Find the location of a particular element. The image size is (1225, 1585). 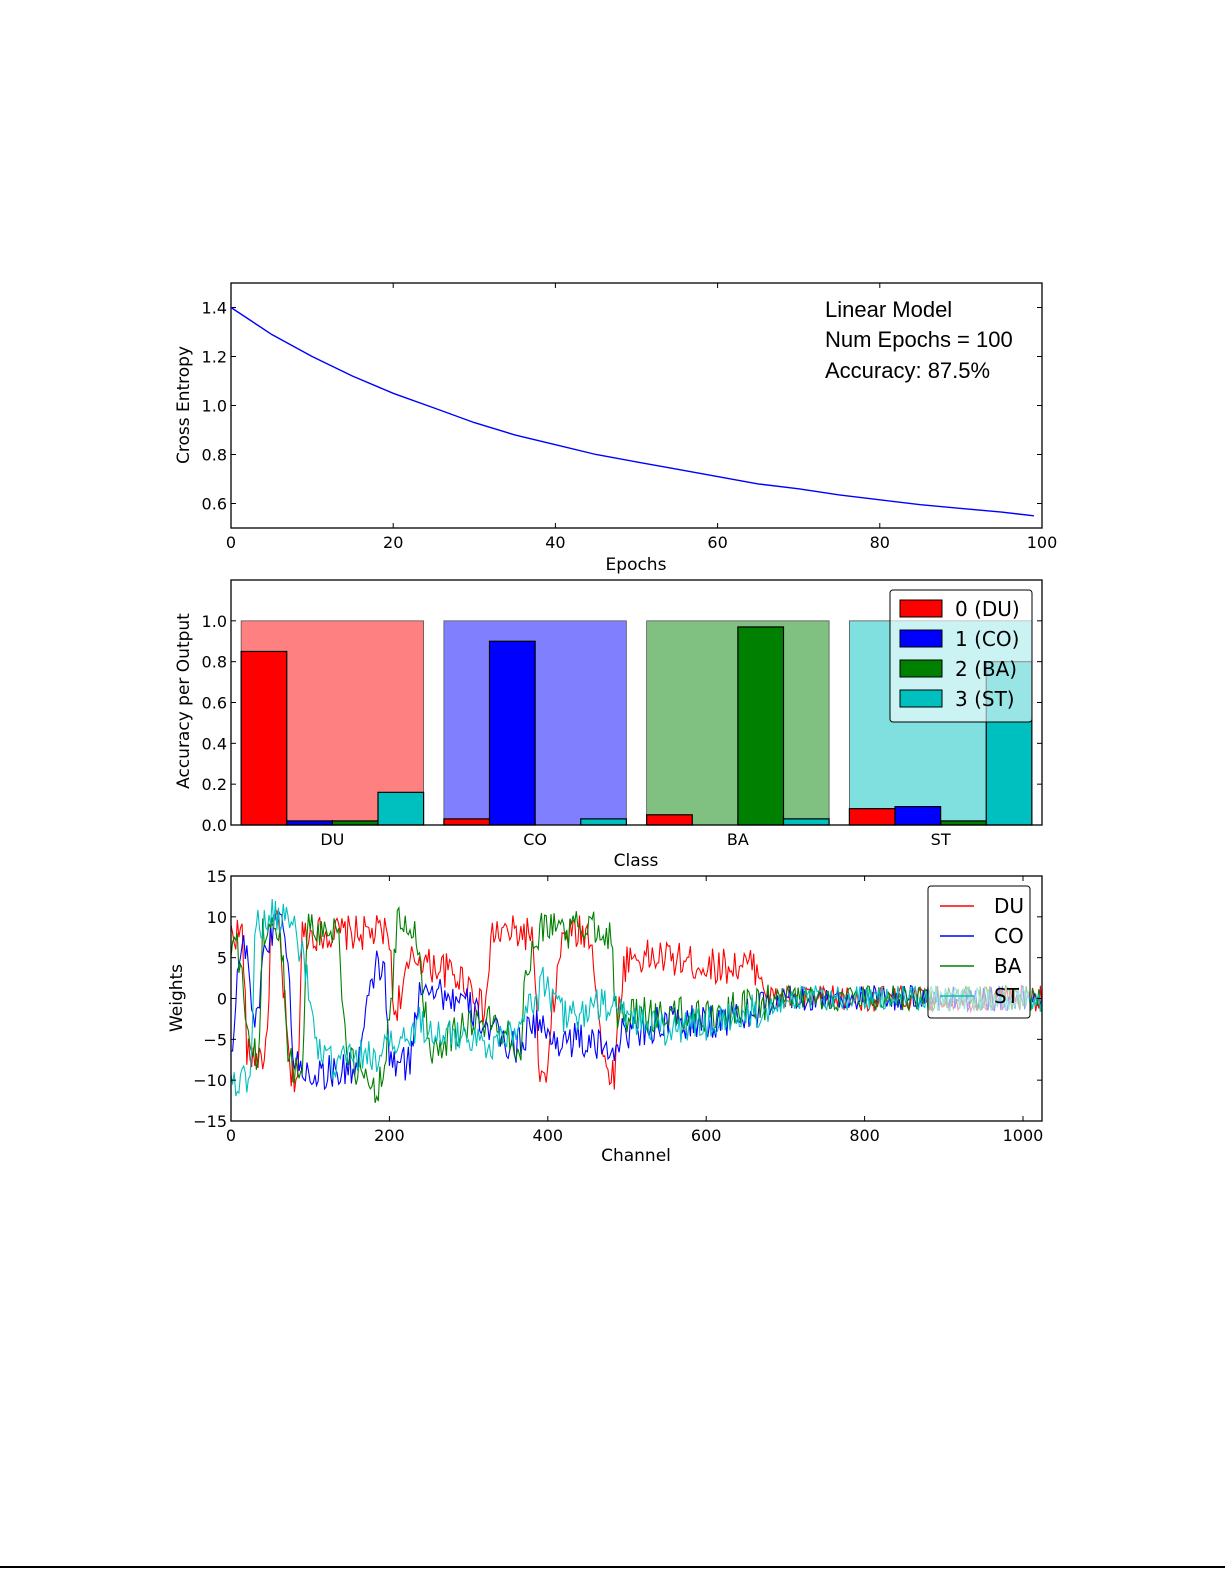

legend-label: 3 (ST) is located at coordinates (985, 699).